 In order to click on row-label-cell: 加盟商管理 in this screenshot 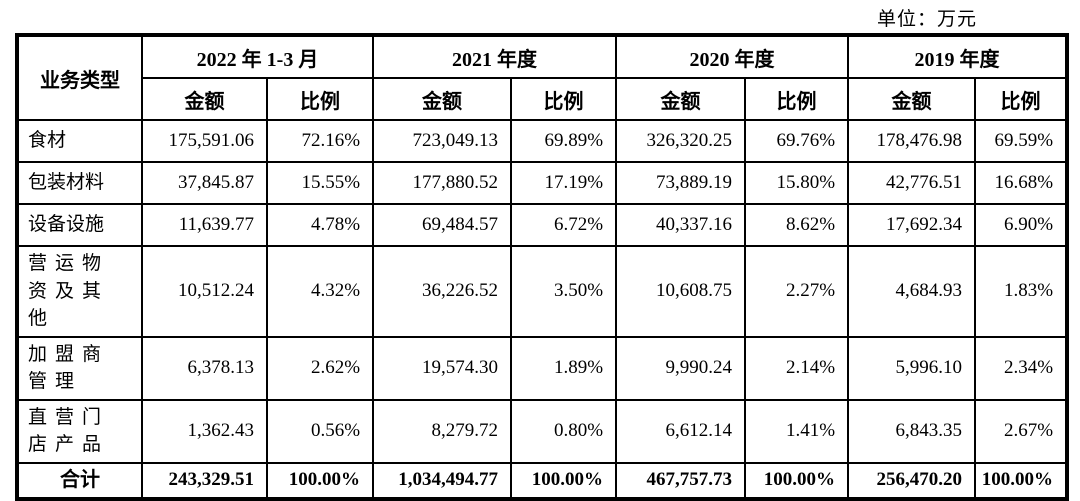, I will do `click(79, 368)`.